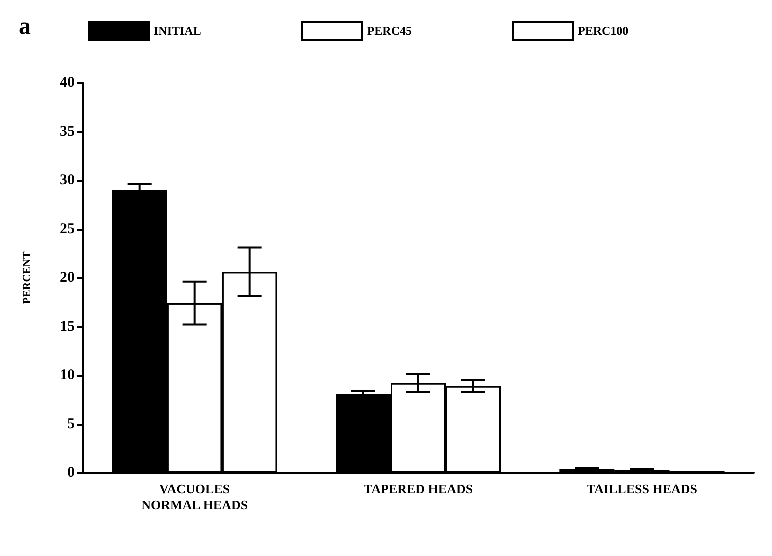  I want to click on x-tick-label: VACUOLES NORMAL HEADS, so click(195, 497).